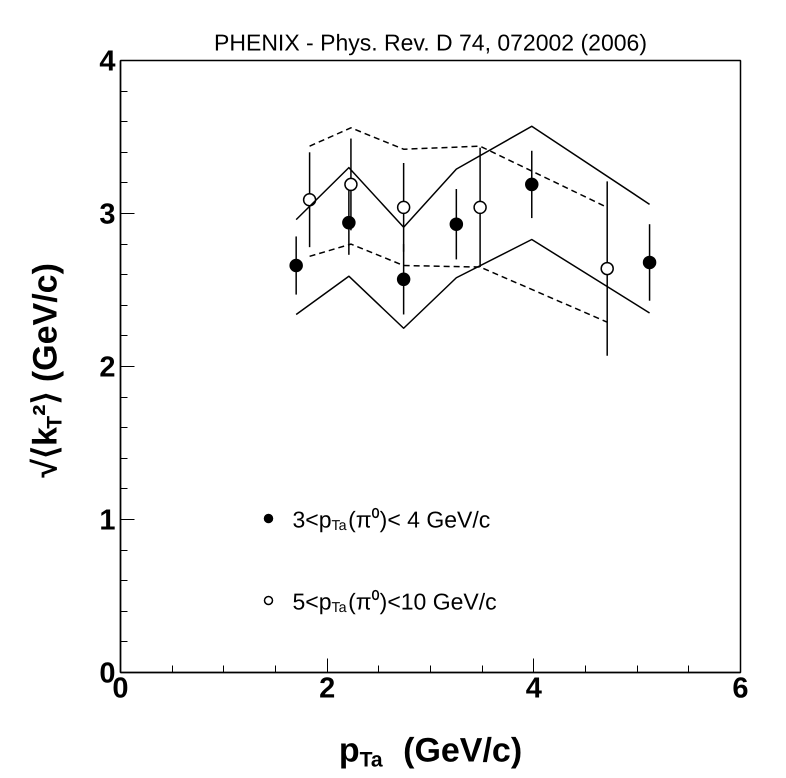 The height and width of the screenshot is (778, 786). What do you see at coordinates (430, 43) in the screenshot?
I see `chart-title: PHENIX - Phys. Rev. D 74, 072002 (2006)` at bounding box center [430, 43].